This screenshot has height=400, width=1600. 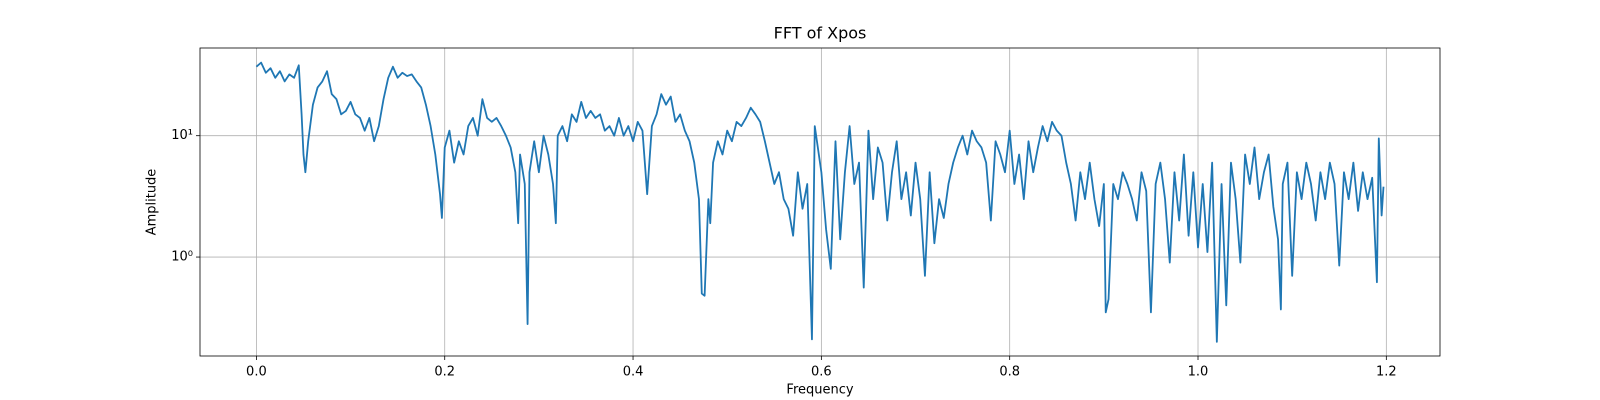 What do you see at coordinates (1009, 372) in the screenshot?
I see `x-tick-label: 0.8` at bounding box center [1009, 372].